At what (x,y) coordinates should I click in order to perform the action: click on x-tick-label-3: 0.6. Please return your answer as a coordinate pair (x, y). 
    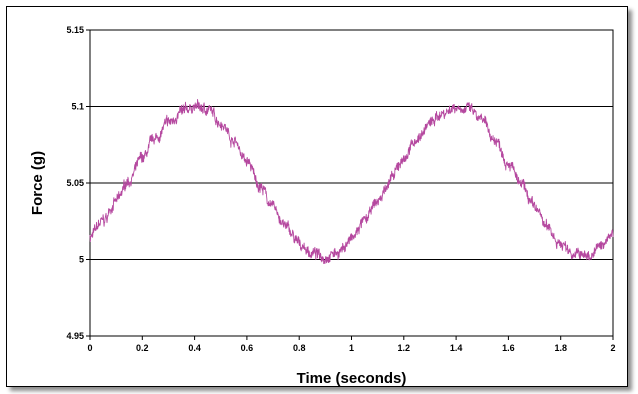
    Looking at the image, I should click on (247, 348).